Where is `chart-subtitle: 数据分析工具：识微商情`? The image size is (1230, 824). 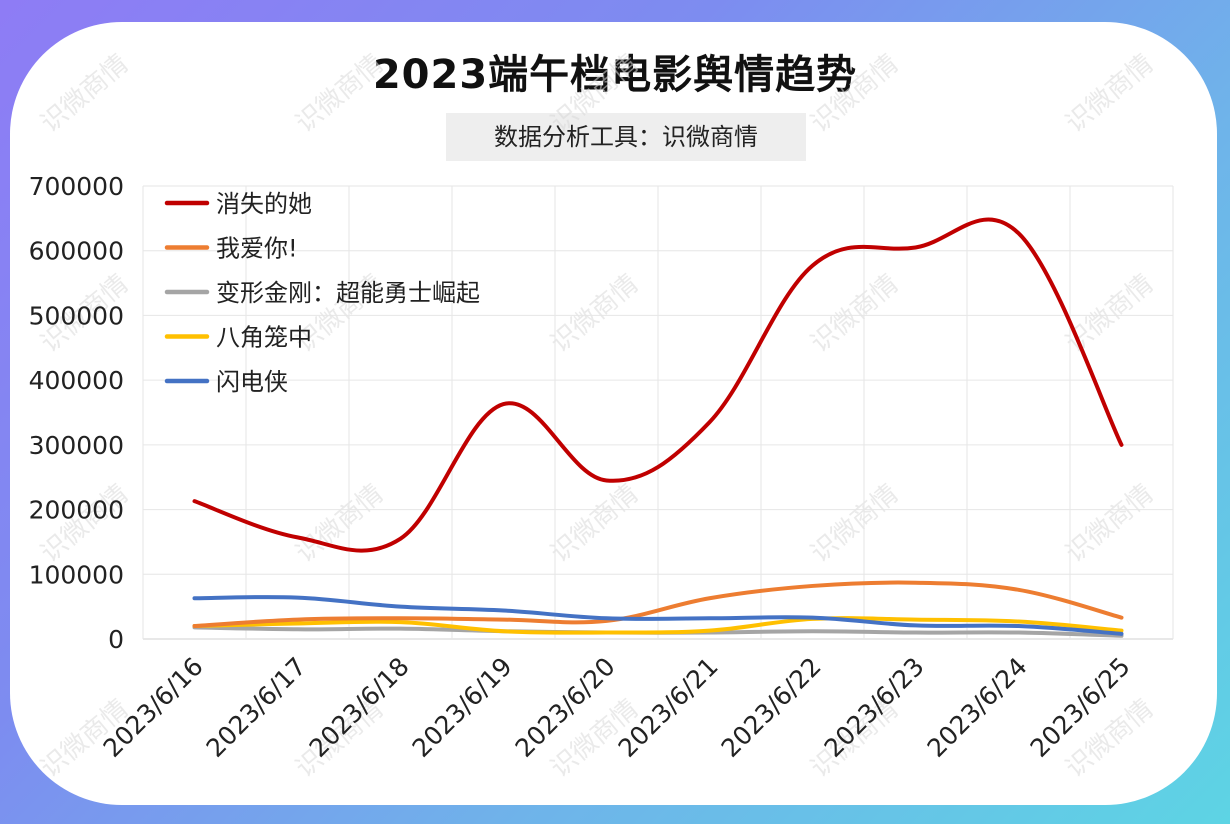 chart-subtitle: 数据分析工具：识微商情 is located at coordinates (626, 137).